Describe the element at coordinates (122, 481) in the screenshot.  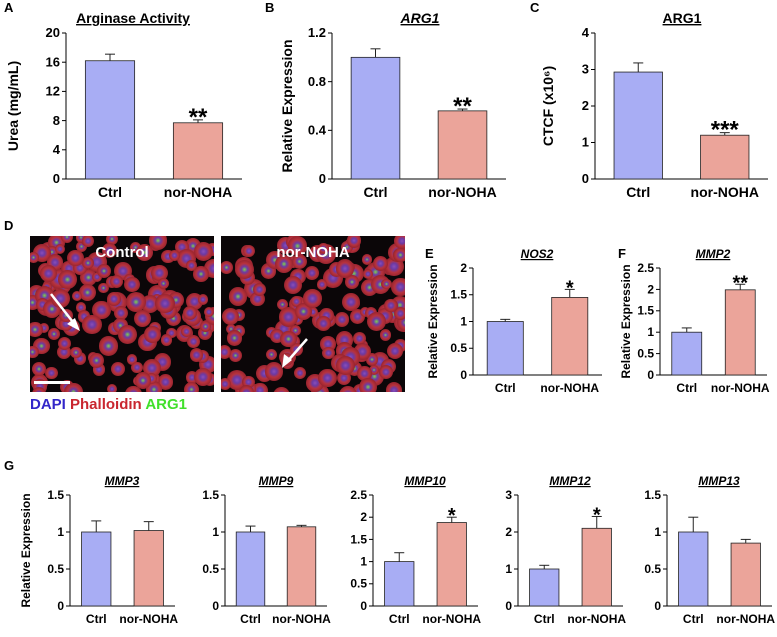
I see `chart-title: MMP3` at that location.